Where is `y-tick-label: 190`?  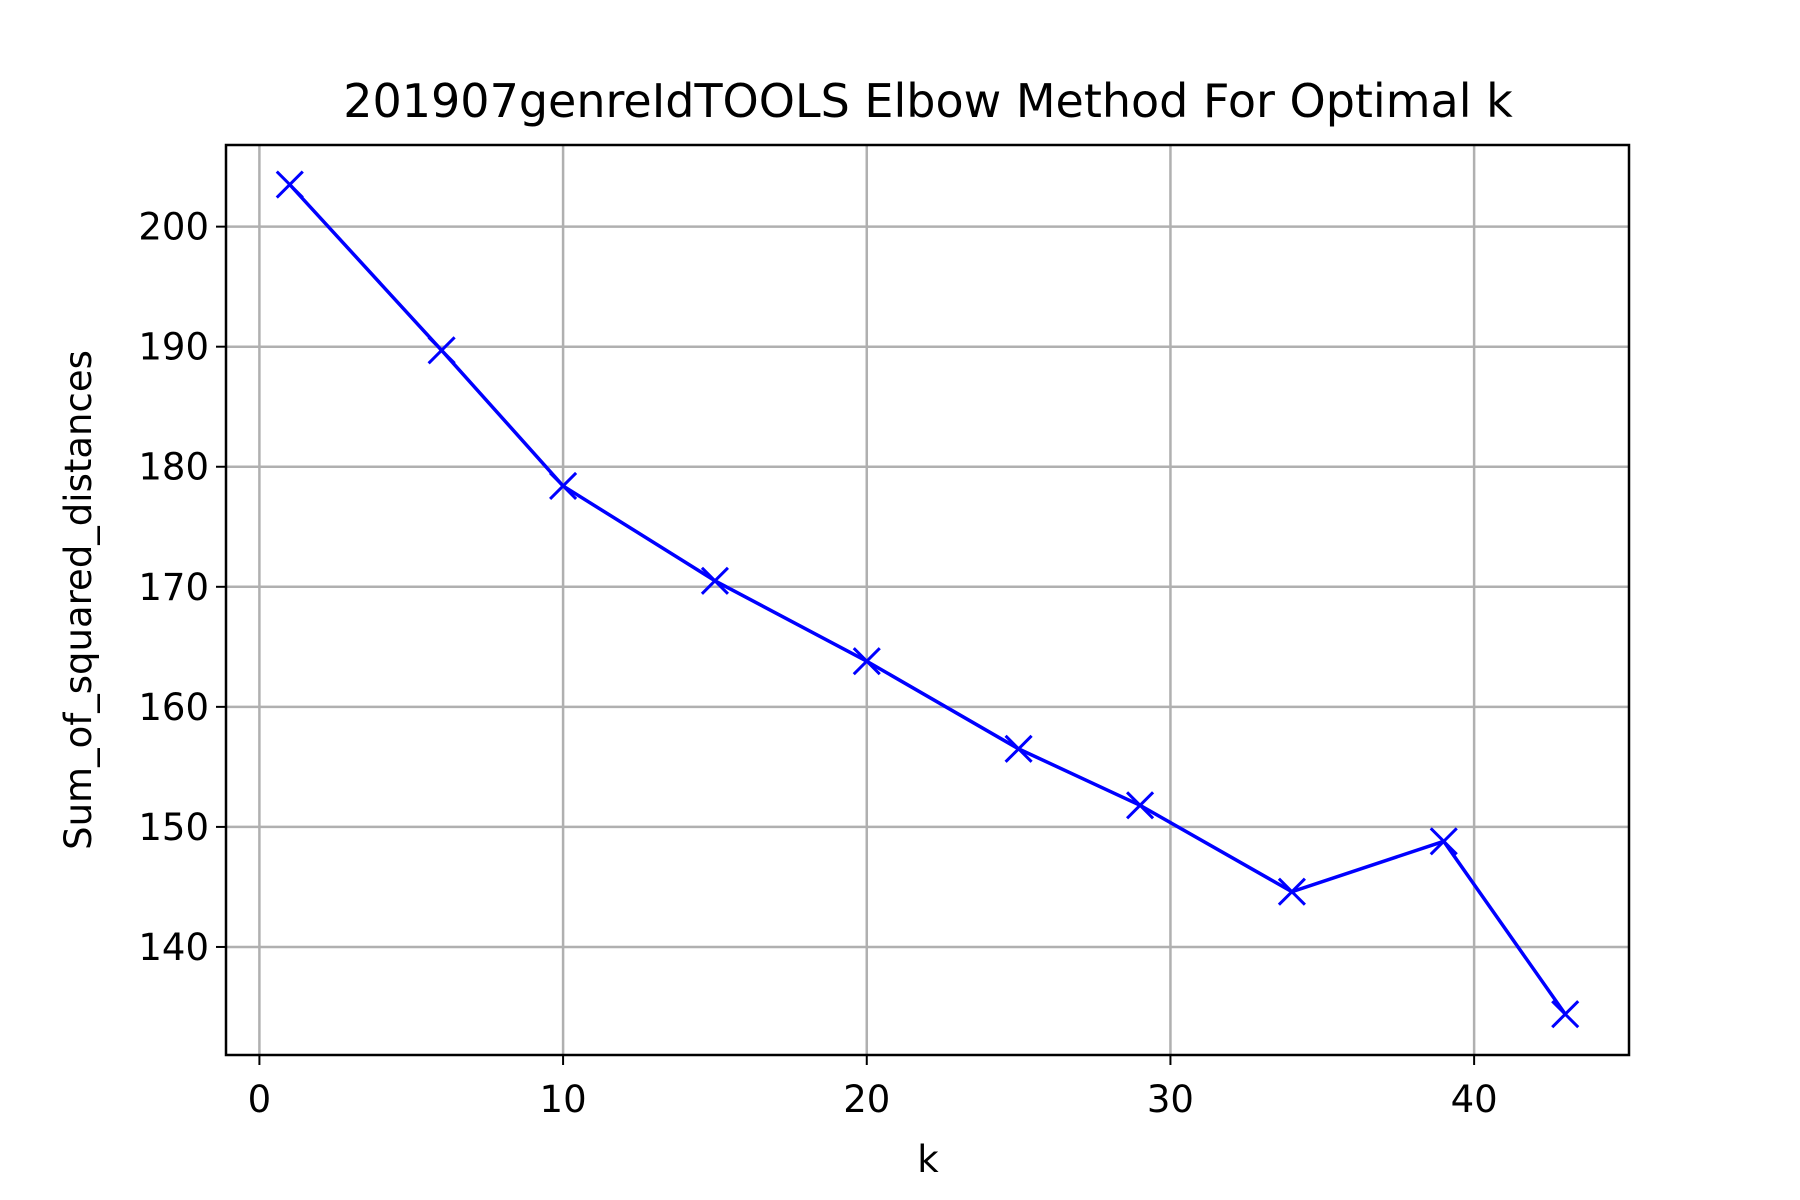
y-tick-label: 190 is located at coordinates (173, 347).